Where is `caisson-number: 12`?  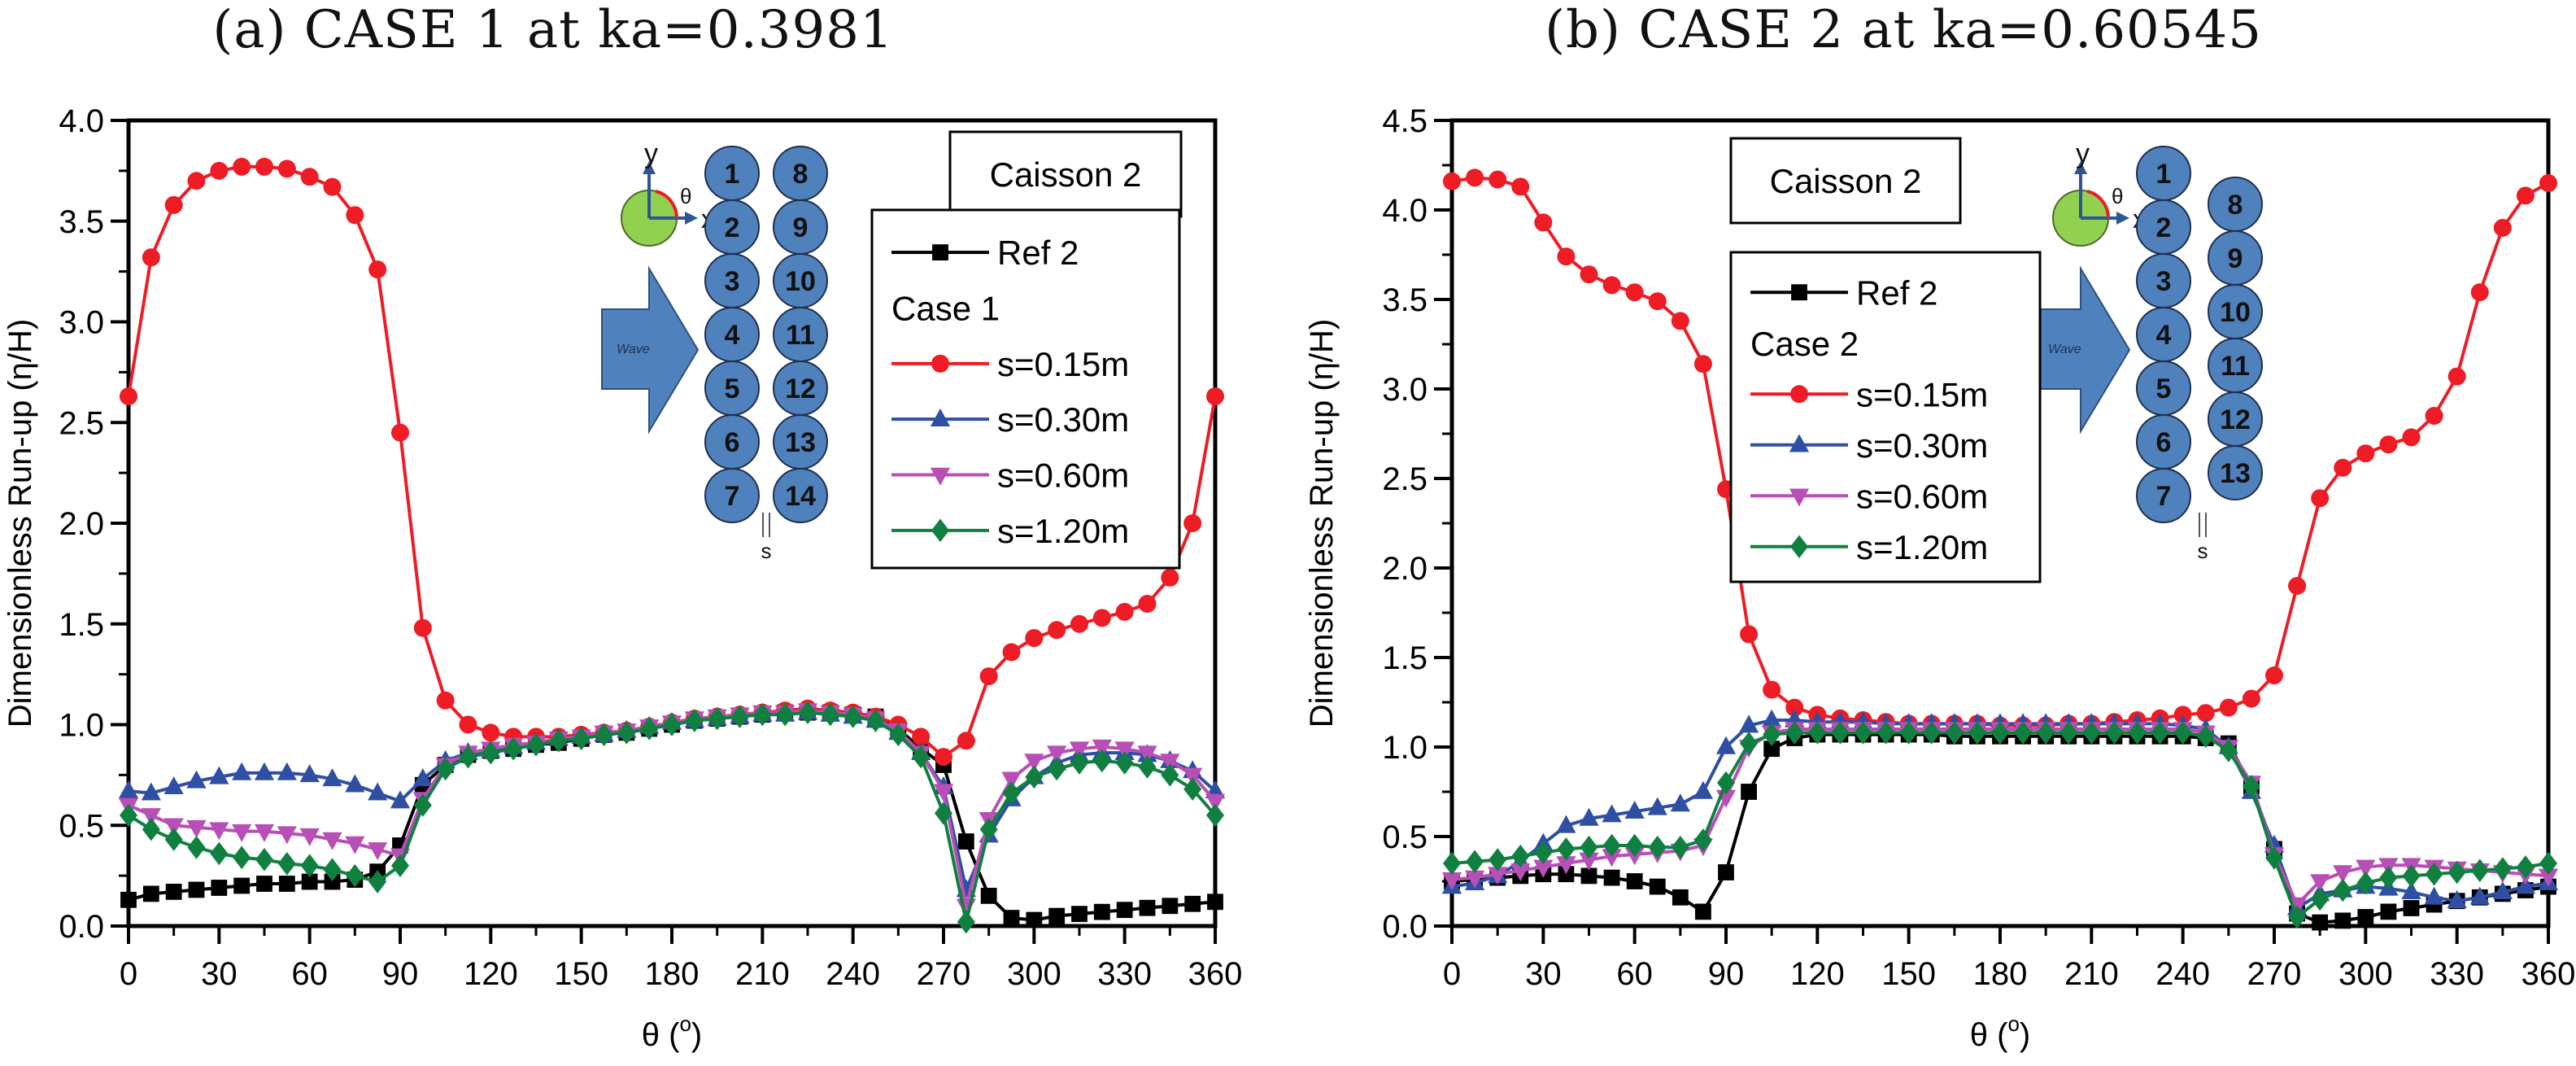
caisson-number: 12 is located at coordinates (800, 389).